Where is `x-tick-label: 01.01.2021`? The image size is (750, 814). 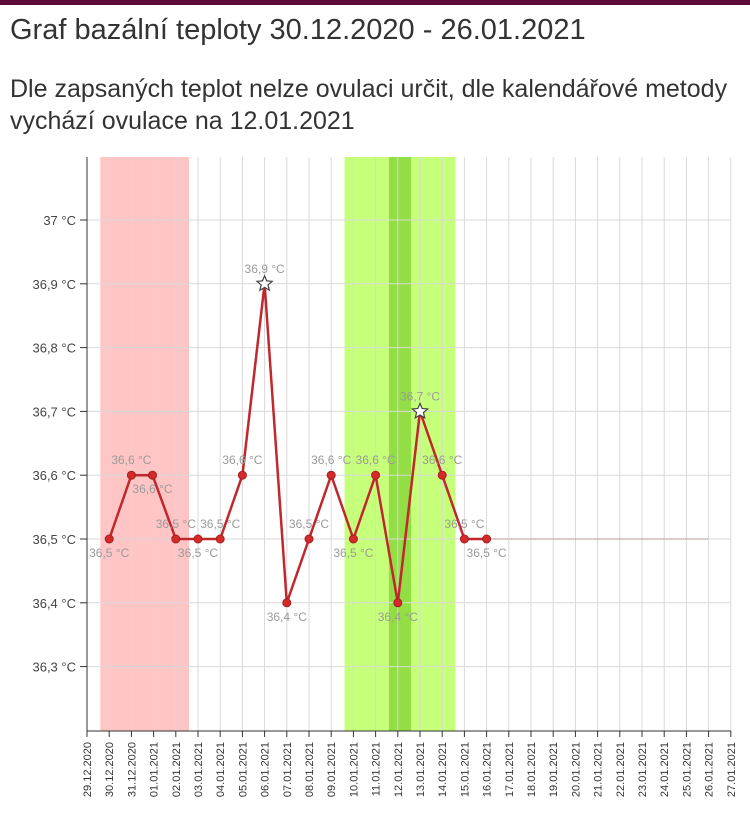 x-tick-label: 01.01.2021 is located at coordinates (155, 769).